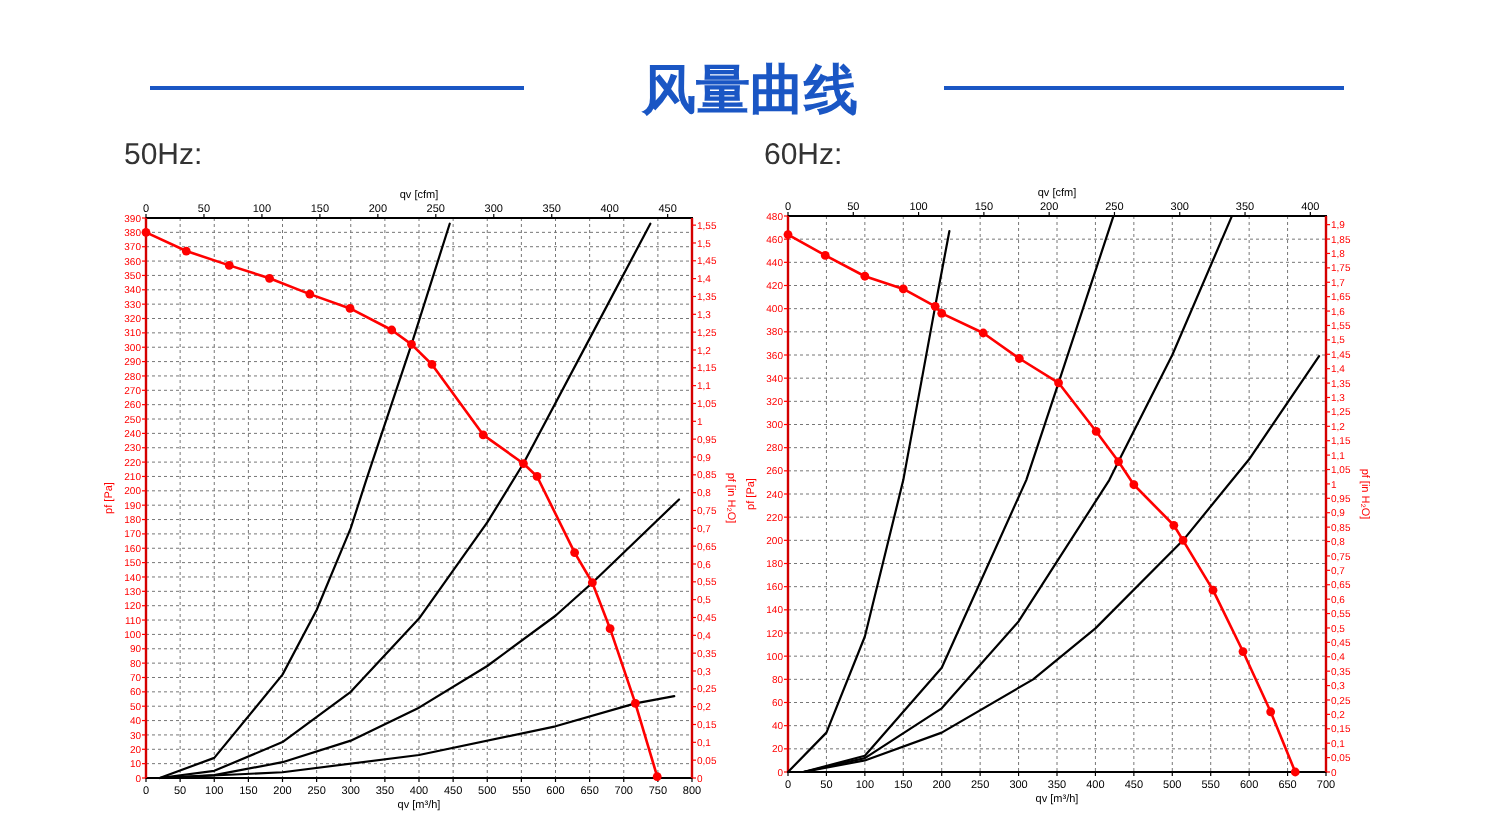 This screenshot has width=1500, height=816. I want to click on chart-title: 风量曲线, so click(749, 90).